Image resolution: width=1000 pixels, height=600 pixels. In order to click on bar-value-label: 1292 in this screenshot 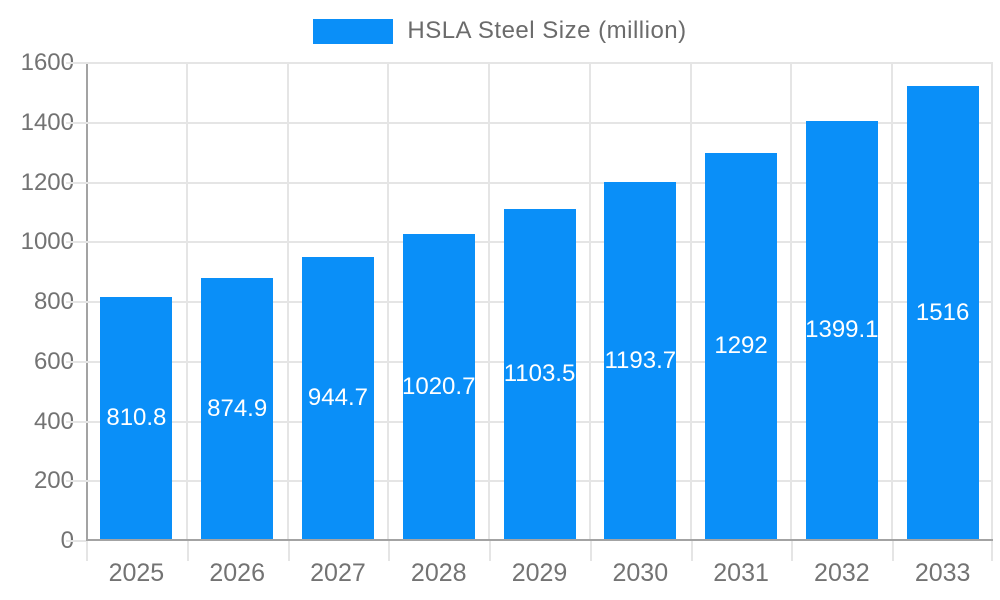, I will do `click(741, 345)`.